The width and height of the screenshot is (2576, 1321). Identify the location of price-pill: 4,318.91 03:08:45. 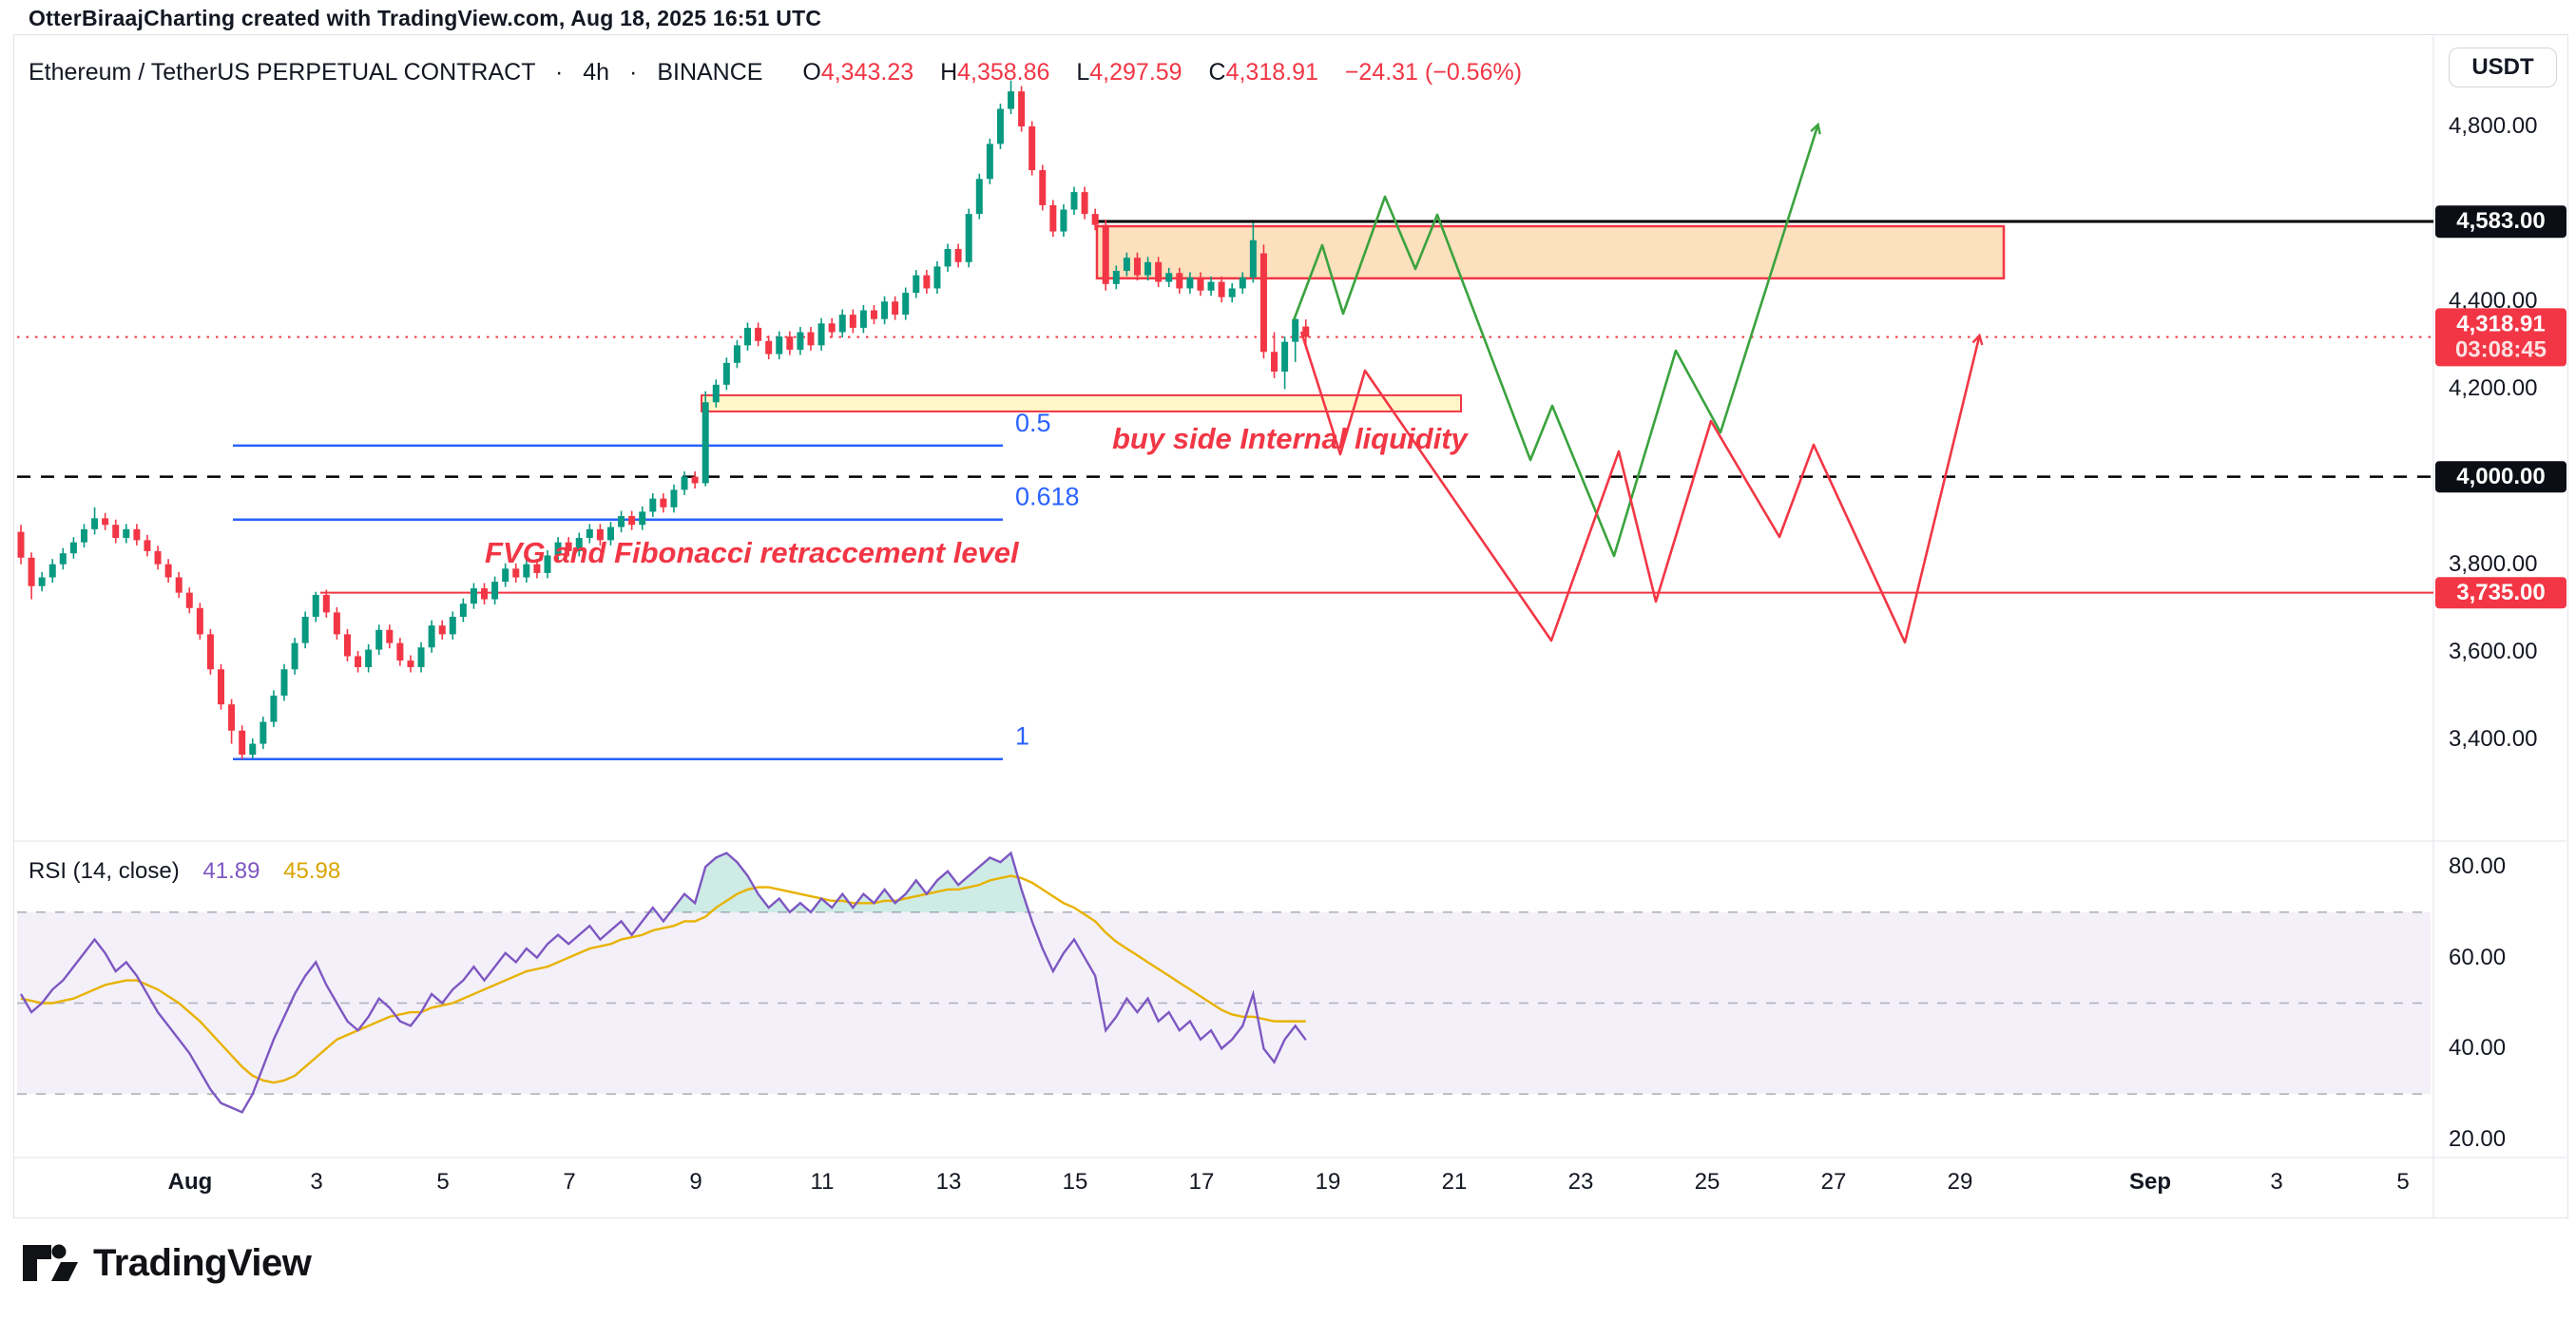
(2500, 337).